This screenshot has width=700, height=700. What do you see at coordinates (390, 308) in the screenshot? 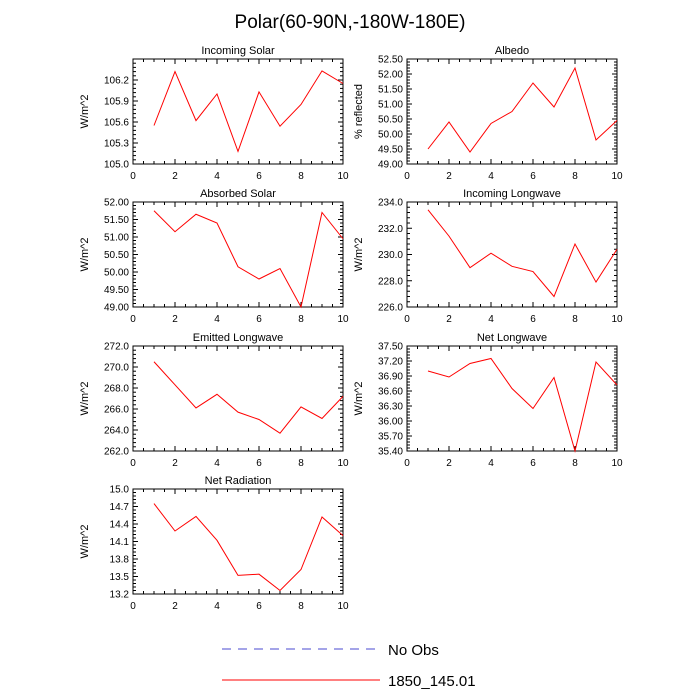
I see `y-tick-label: 226.0` at bounding box center [390, 308].